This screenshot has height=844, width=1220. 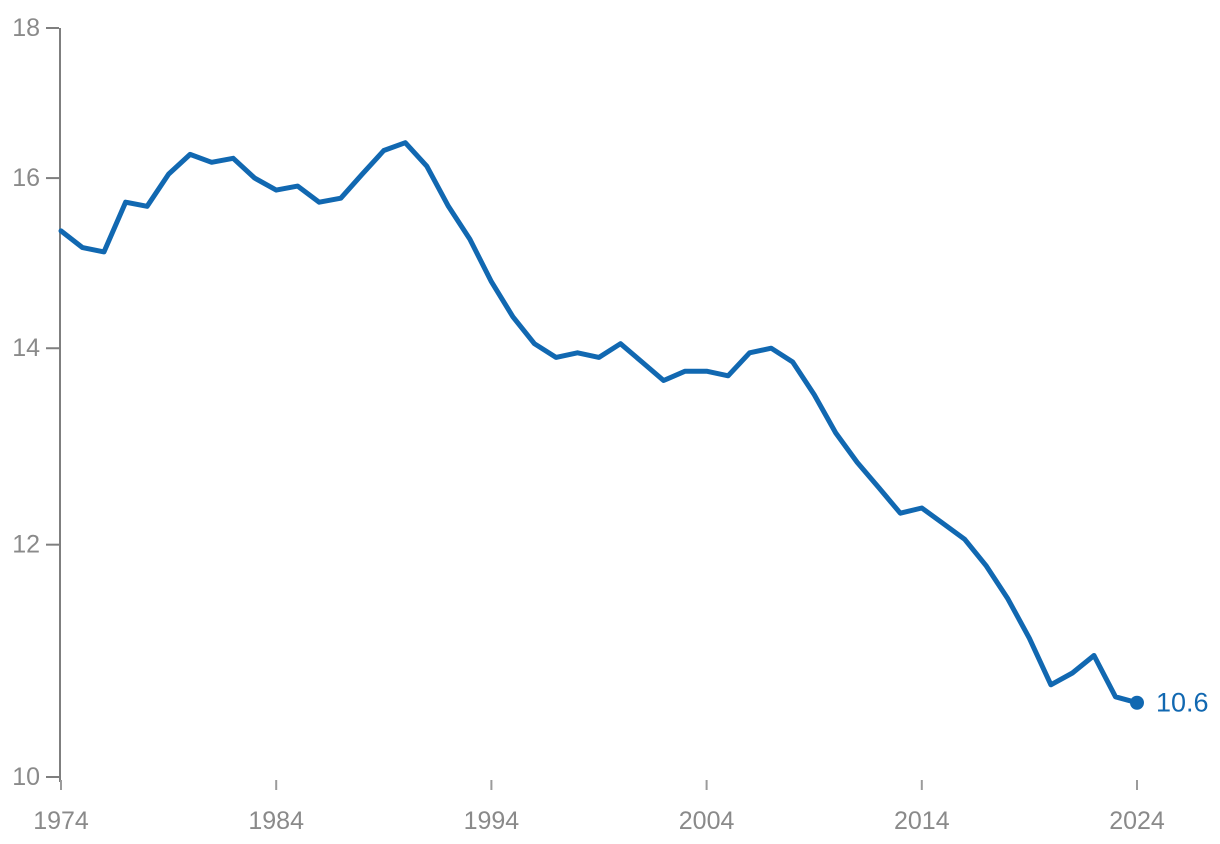 What do you see at coordinates (1137, 821) in the screenshot?
I see `x-tick-label: 2024` at bounding box center [1137, 821].